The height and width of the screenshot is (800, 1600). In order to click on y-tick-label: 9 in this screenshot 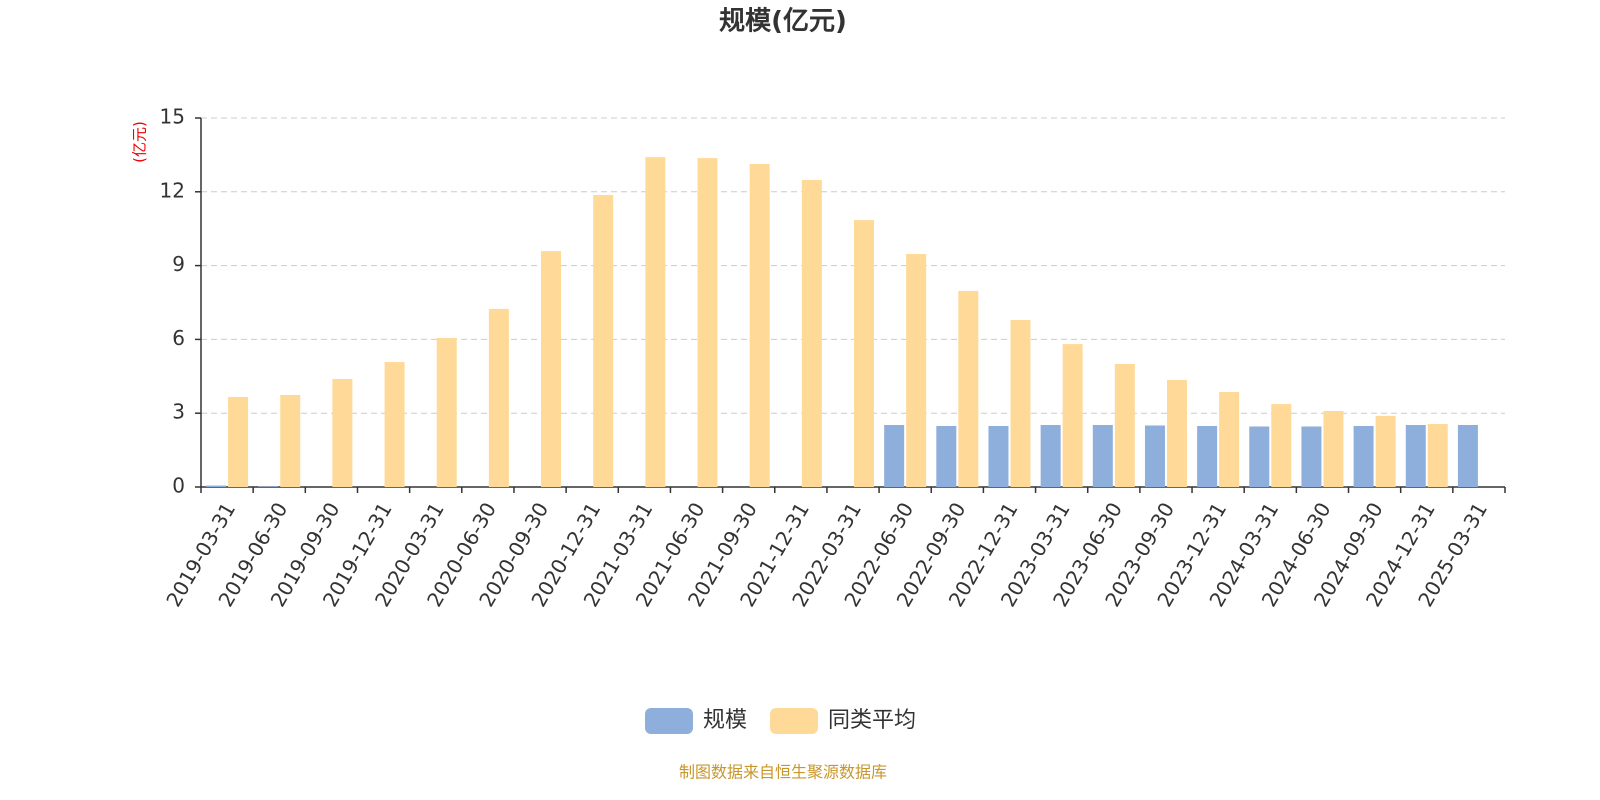, I will do `click(178, 264)`.